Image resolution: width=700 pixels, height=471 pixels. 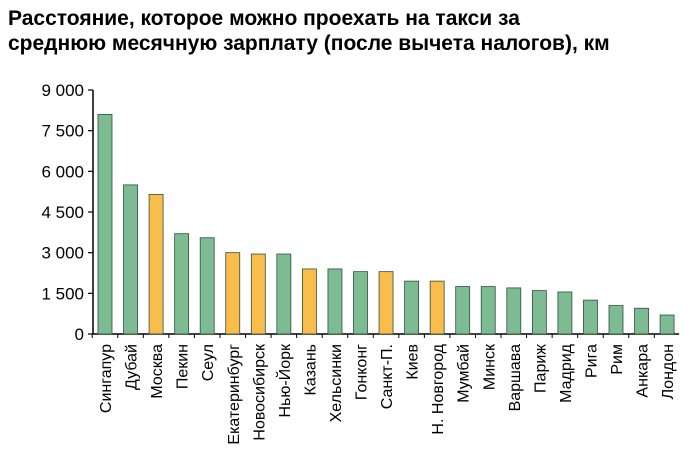 What do you see at coordinates (362, 372) in the screenshot?
I see `x-tick-label: Гонконг` at bounding box center [362, 372].